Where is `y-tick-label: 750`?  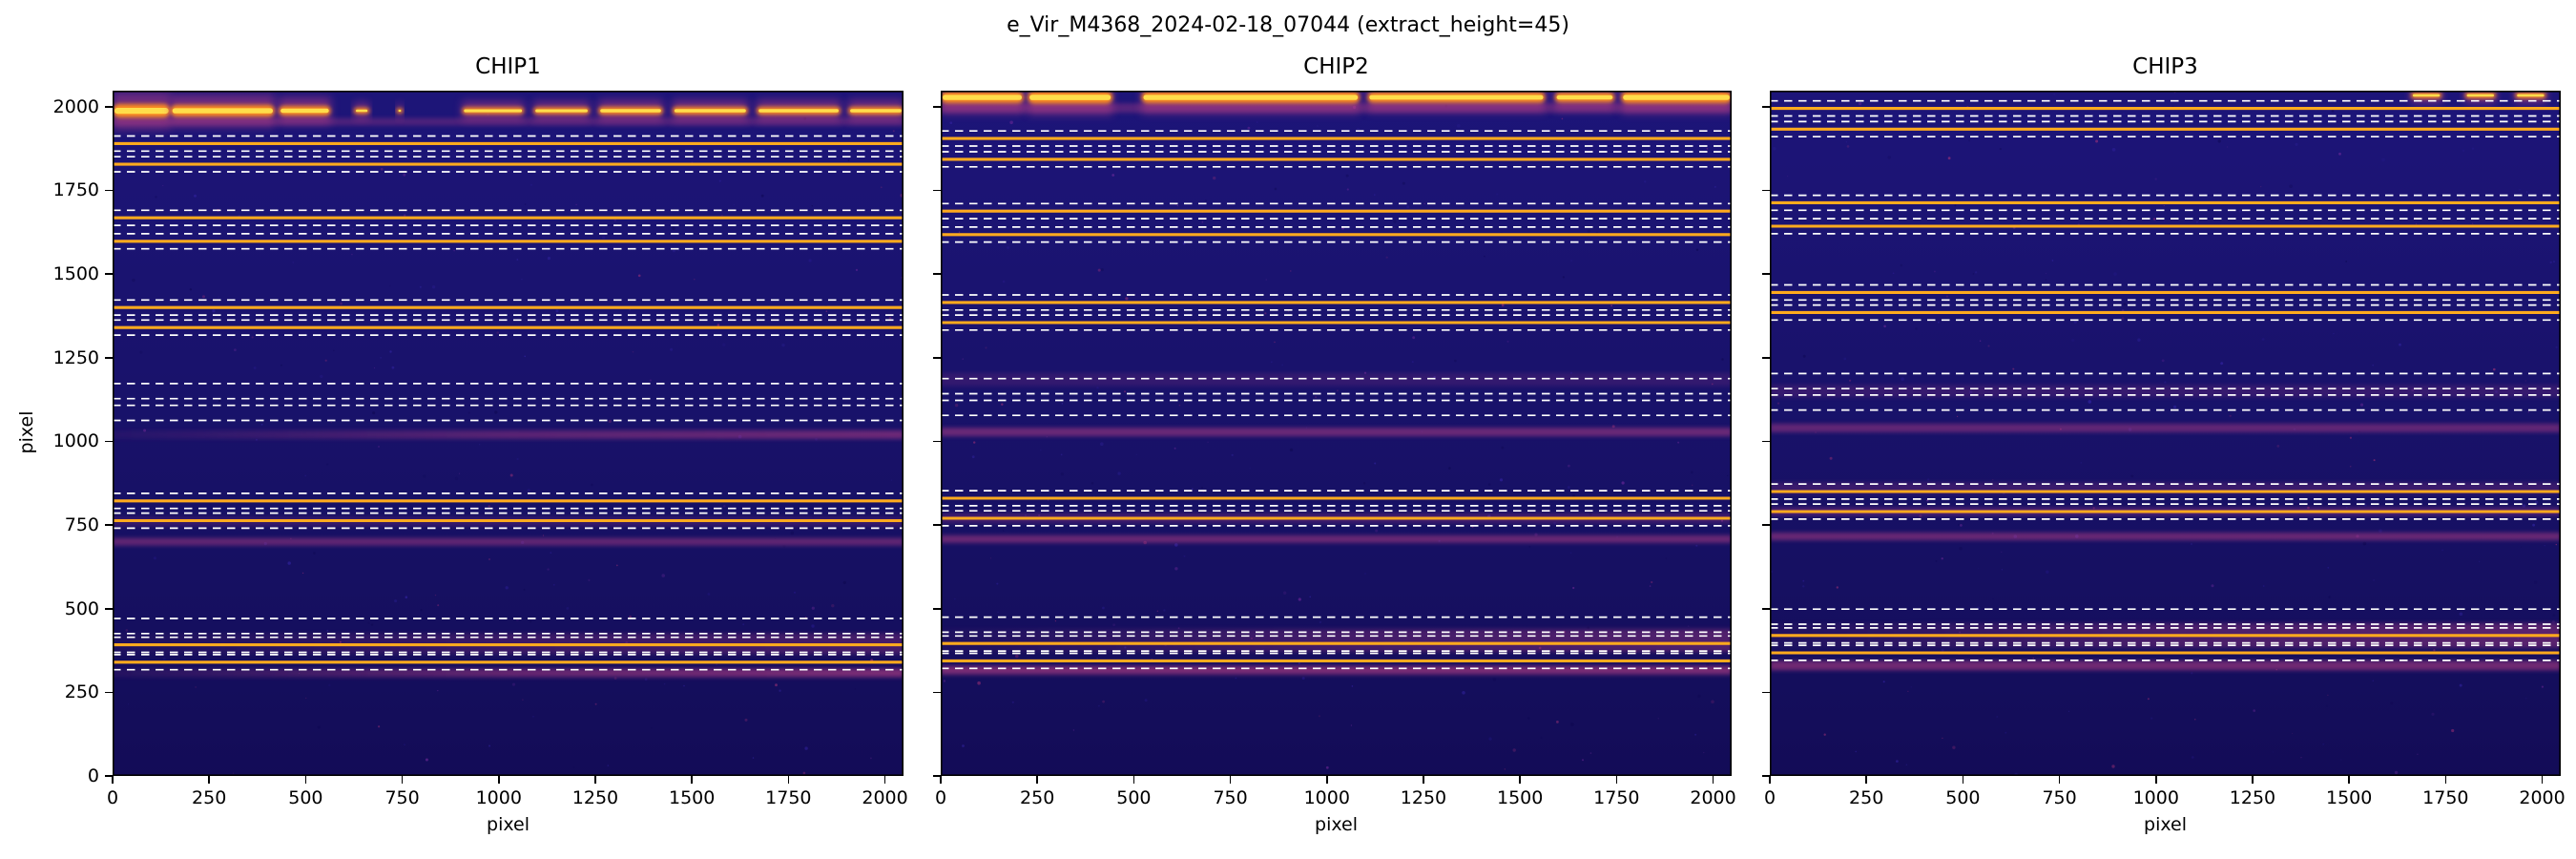 y-tick-label: 750 is located at coordinates (81, 525).